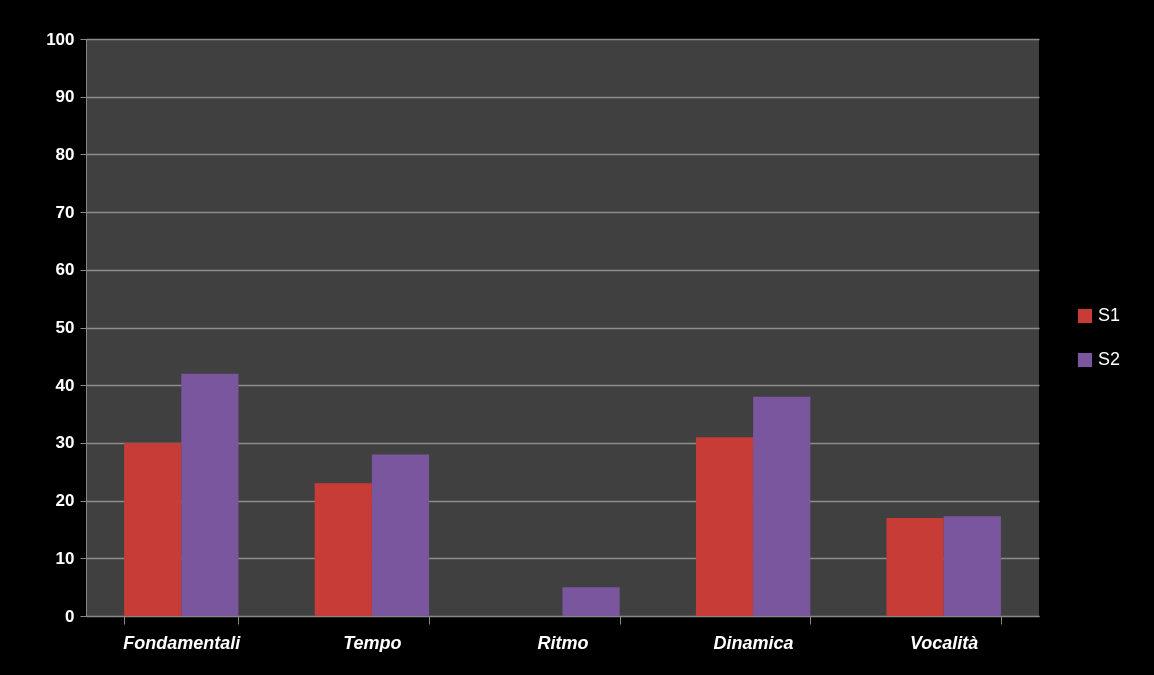 The width and height of the screenshot is (1154, 675). What do you see at coordinates (65, 270) in the screenshot?
I see `y-tick-label: 60` at bounding box center [65, 270].